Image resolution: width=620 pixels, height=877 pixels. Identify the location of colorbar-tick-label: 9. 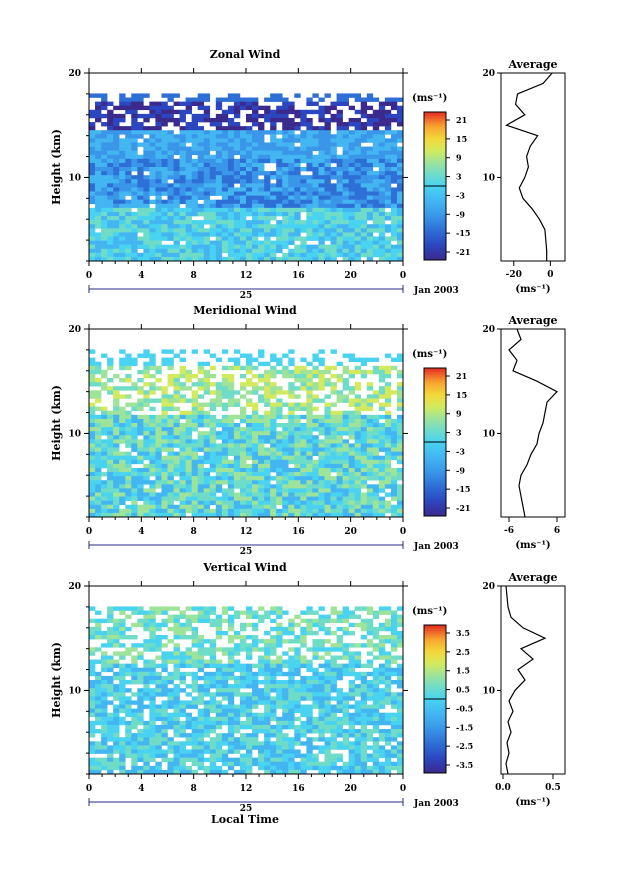
(459, 158).